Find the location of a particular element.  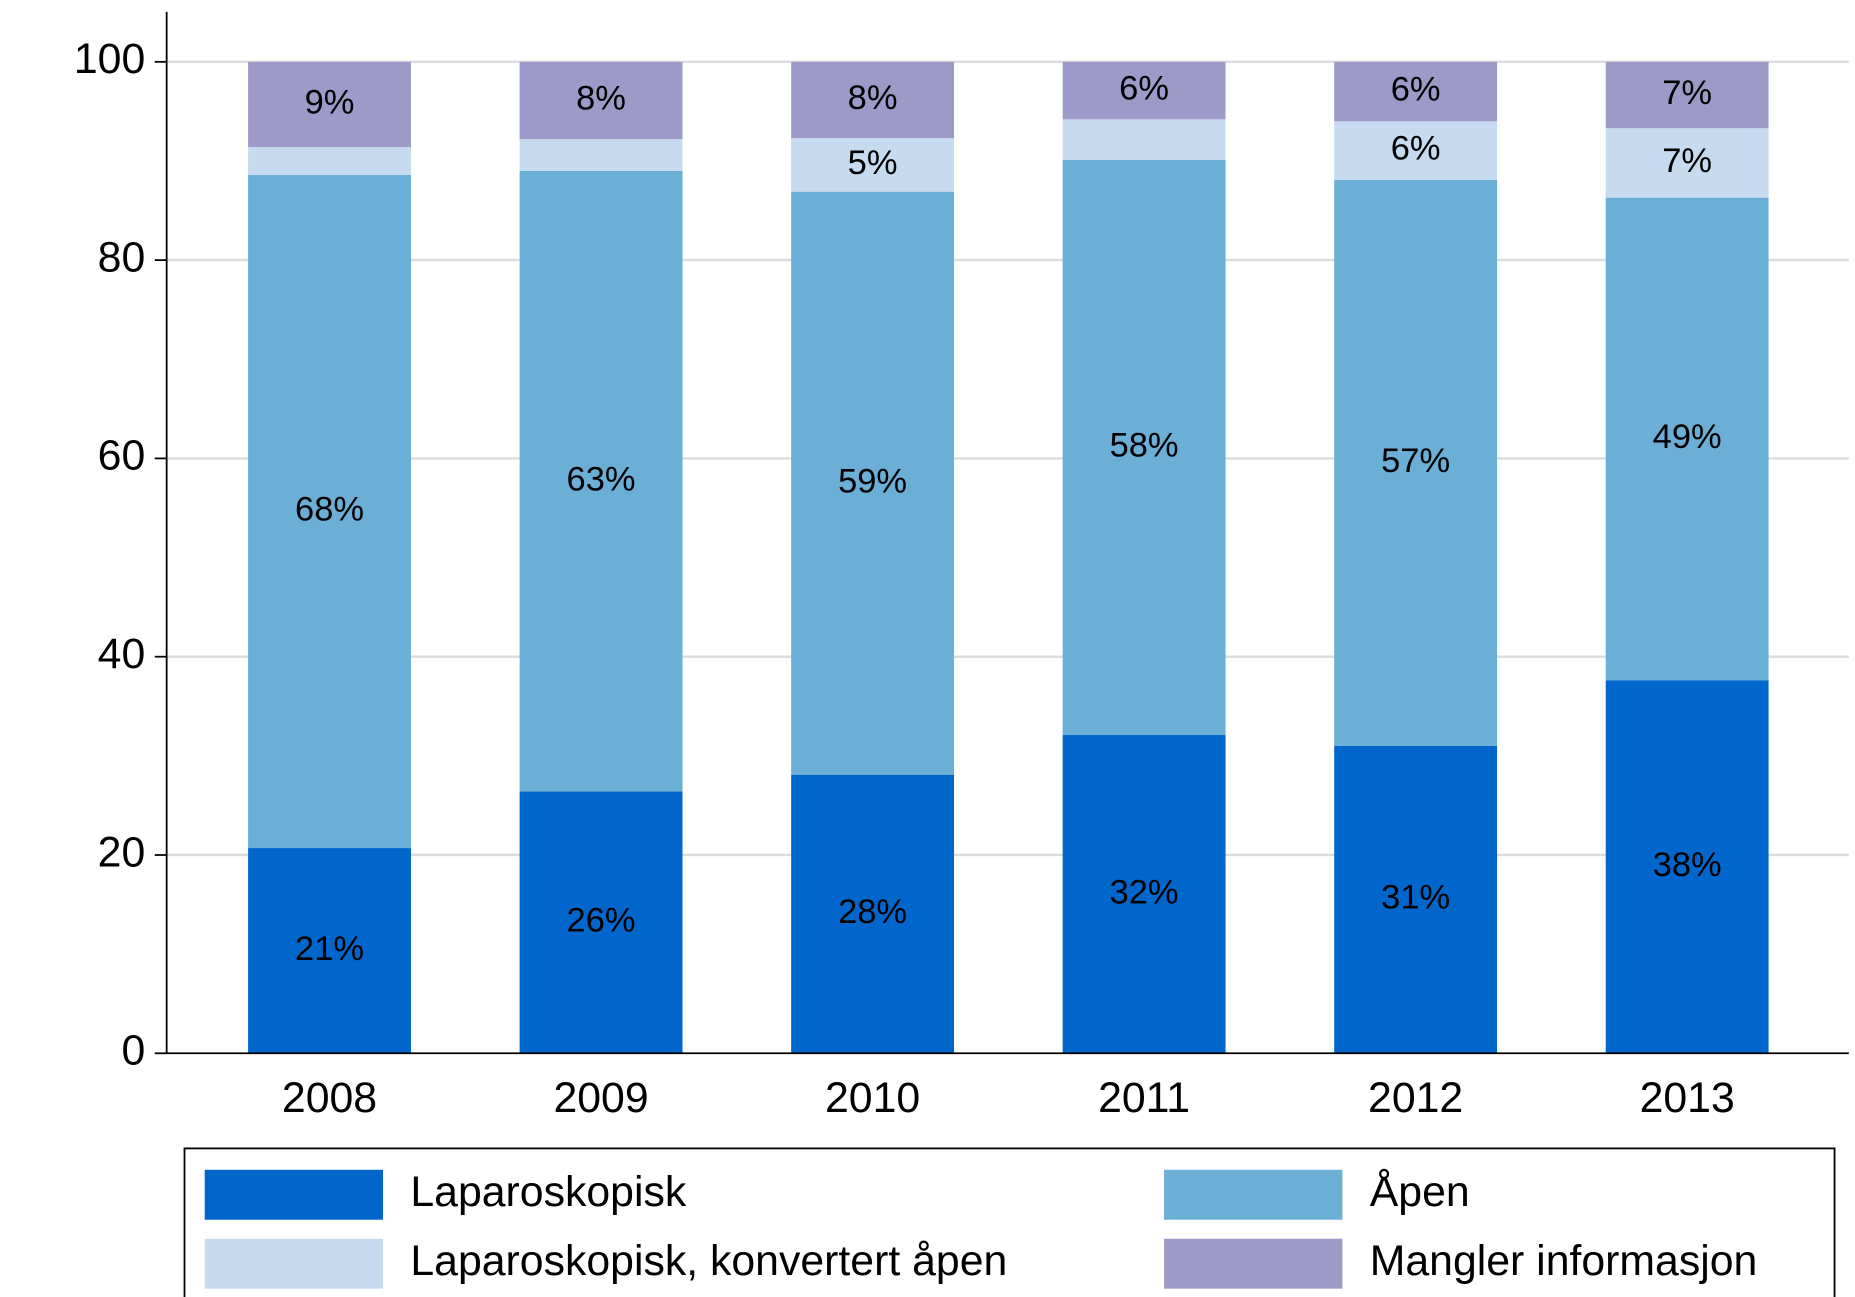

value-label: 21% is located at coordinates (329, 949).